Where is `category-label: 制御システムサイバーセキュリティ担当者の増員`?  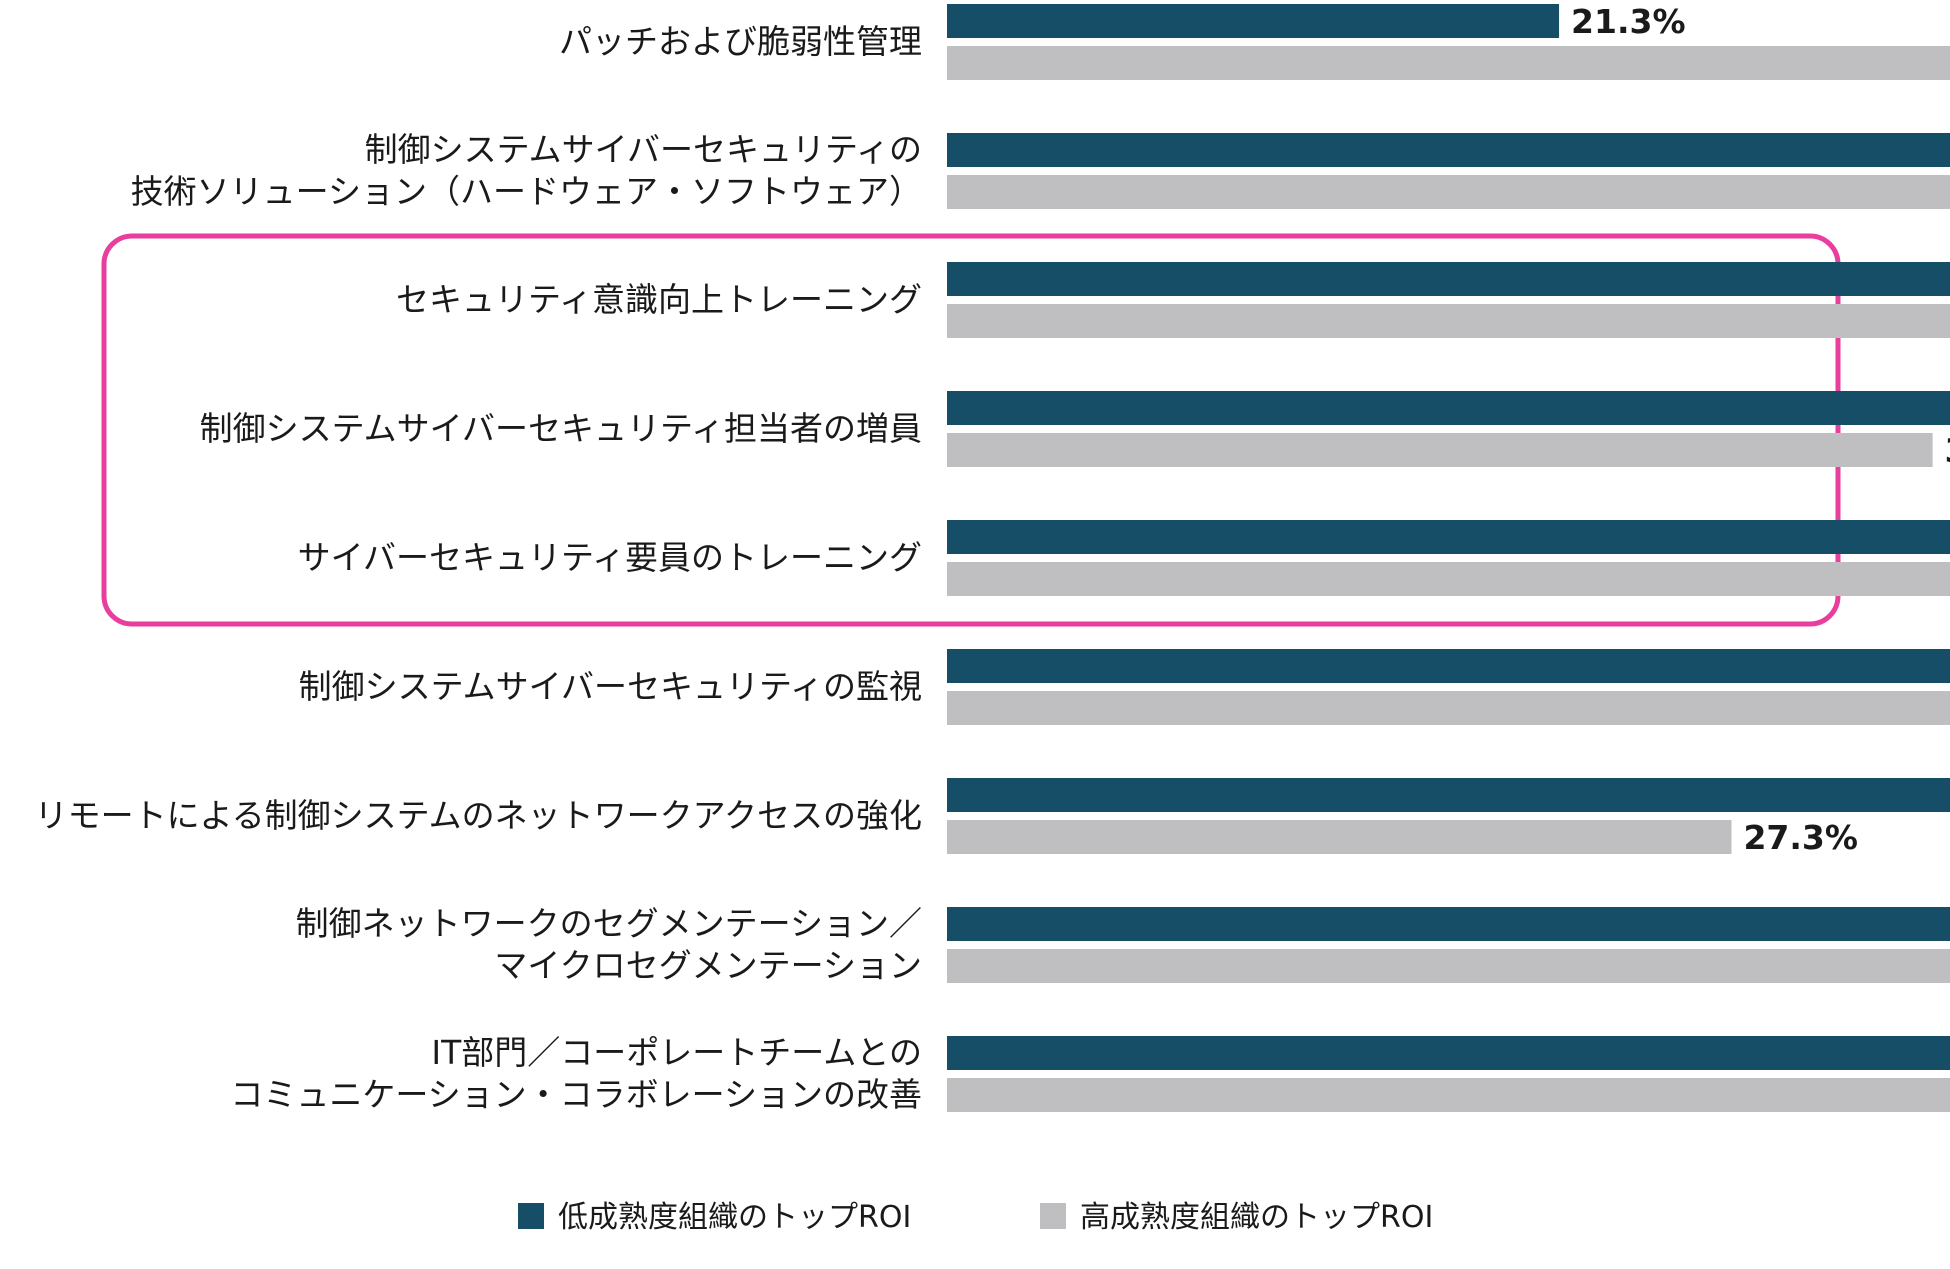 category-label: 制御システムサイバーセキュリティ担当者の増員 is located at coordinates (561, 428).